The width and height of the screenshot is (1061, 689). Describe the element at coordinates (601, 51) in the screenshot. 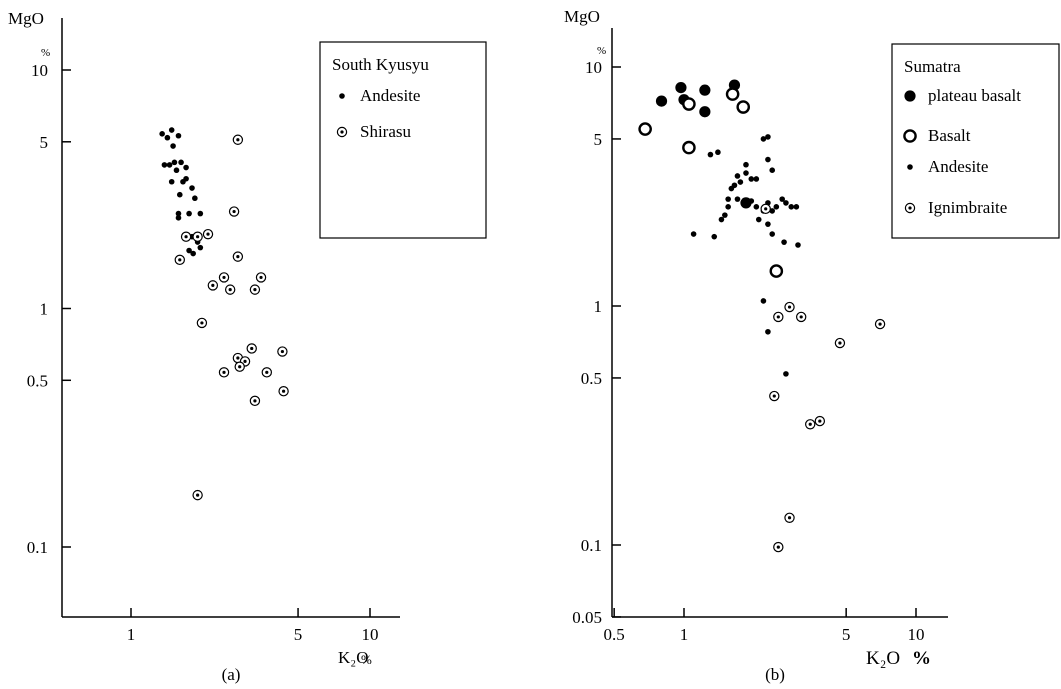

I see `panel-b-y-unit-label: %` at that location.